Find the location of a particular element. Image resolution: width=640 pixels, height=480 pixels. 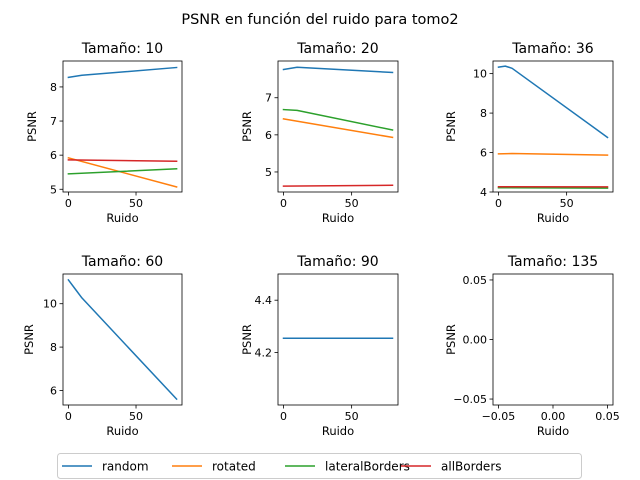

y-tick-label: 4.4 is located at coordinates (264, 300).